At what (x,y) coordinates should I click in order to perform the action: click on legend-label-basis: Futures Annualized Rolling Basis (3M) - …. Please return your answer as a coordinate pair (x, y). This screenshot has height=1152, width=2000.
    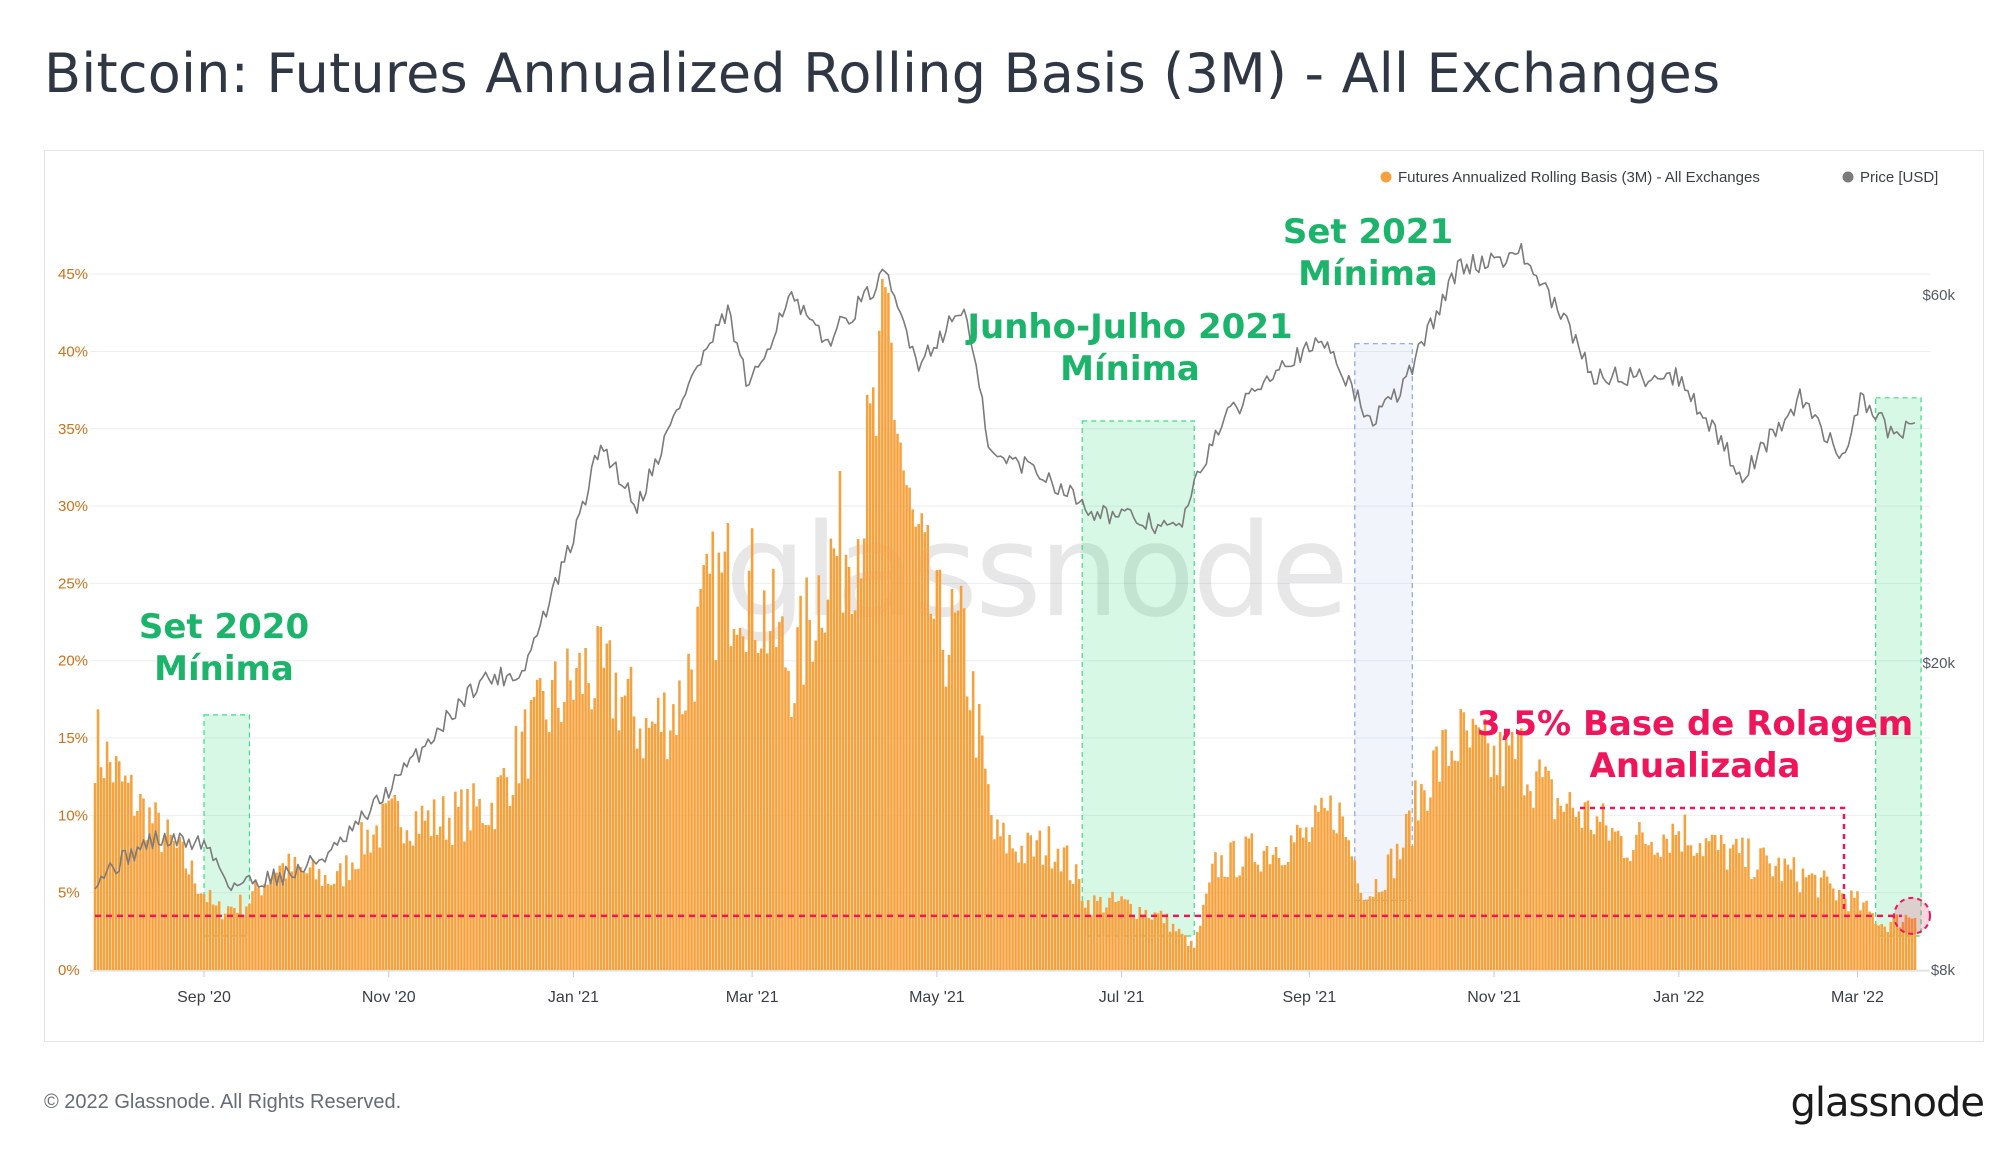
    Looking at the image, I should click on (1579, 177).